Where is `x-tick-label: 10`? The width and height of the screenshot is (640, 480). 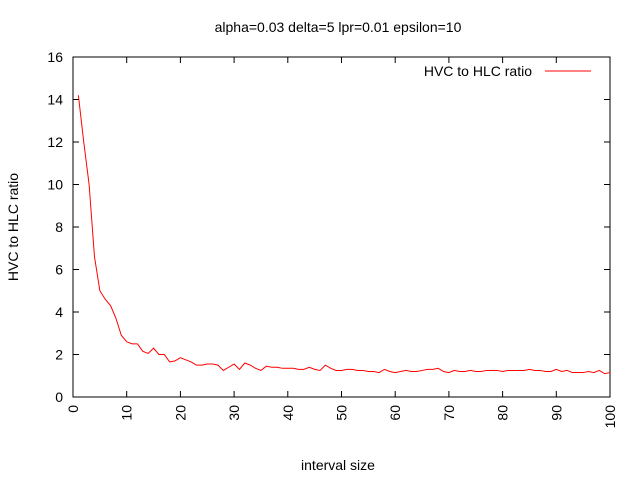 x-tick-label: 10 is located at coordinates (127, 413).